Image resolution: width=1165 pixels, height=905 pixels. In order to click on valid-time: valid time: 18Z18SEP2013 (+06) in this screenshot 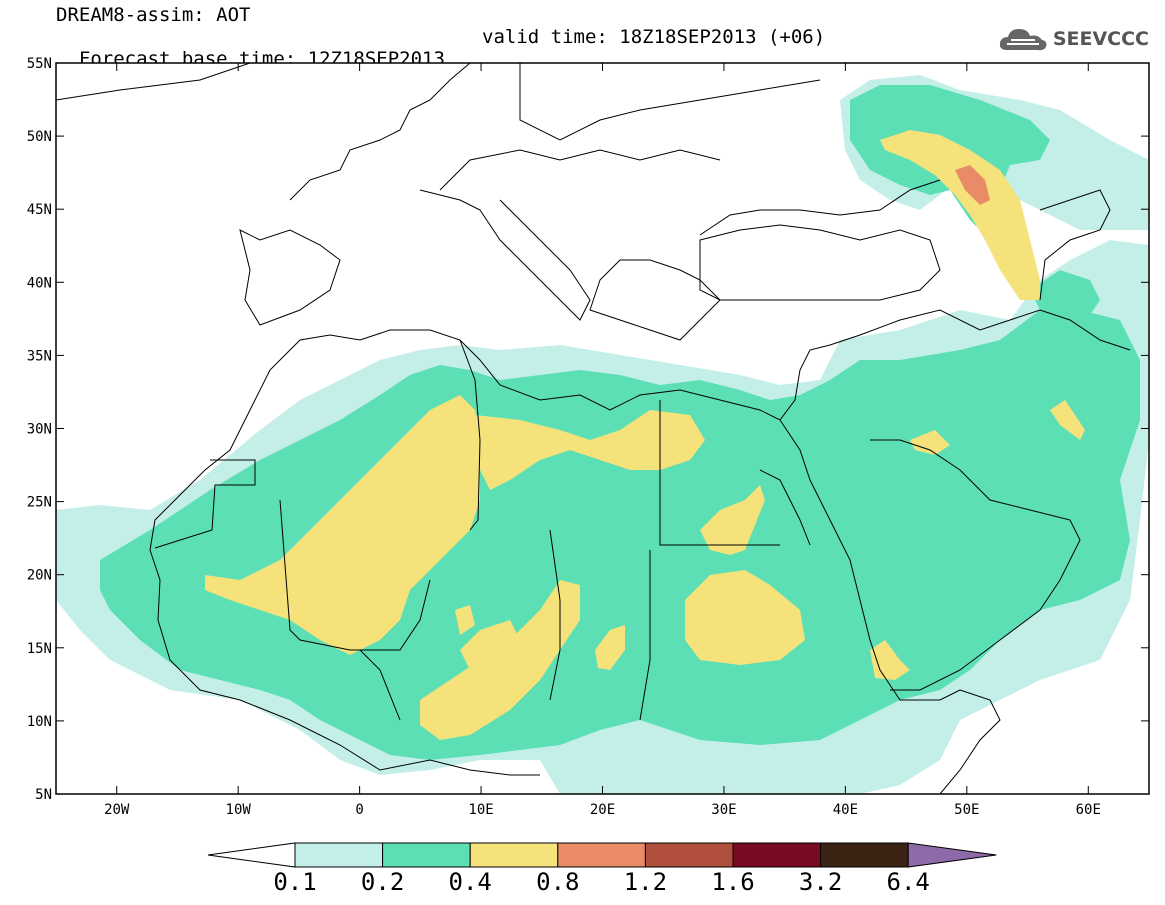, I will do `click(654, 37)`.